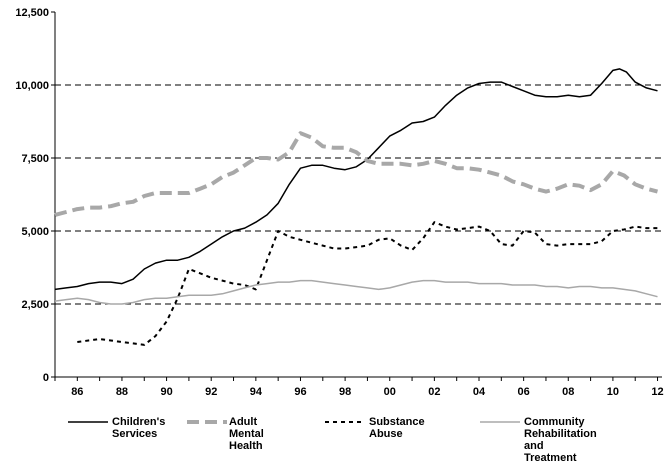  What do you see at coordinates (35, 232) in the screenshot?
I see `y-tick-label: 5,000` at bounding box center [35, 232].